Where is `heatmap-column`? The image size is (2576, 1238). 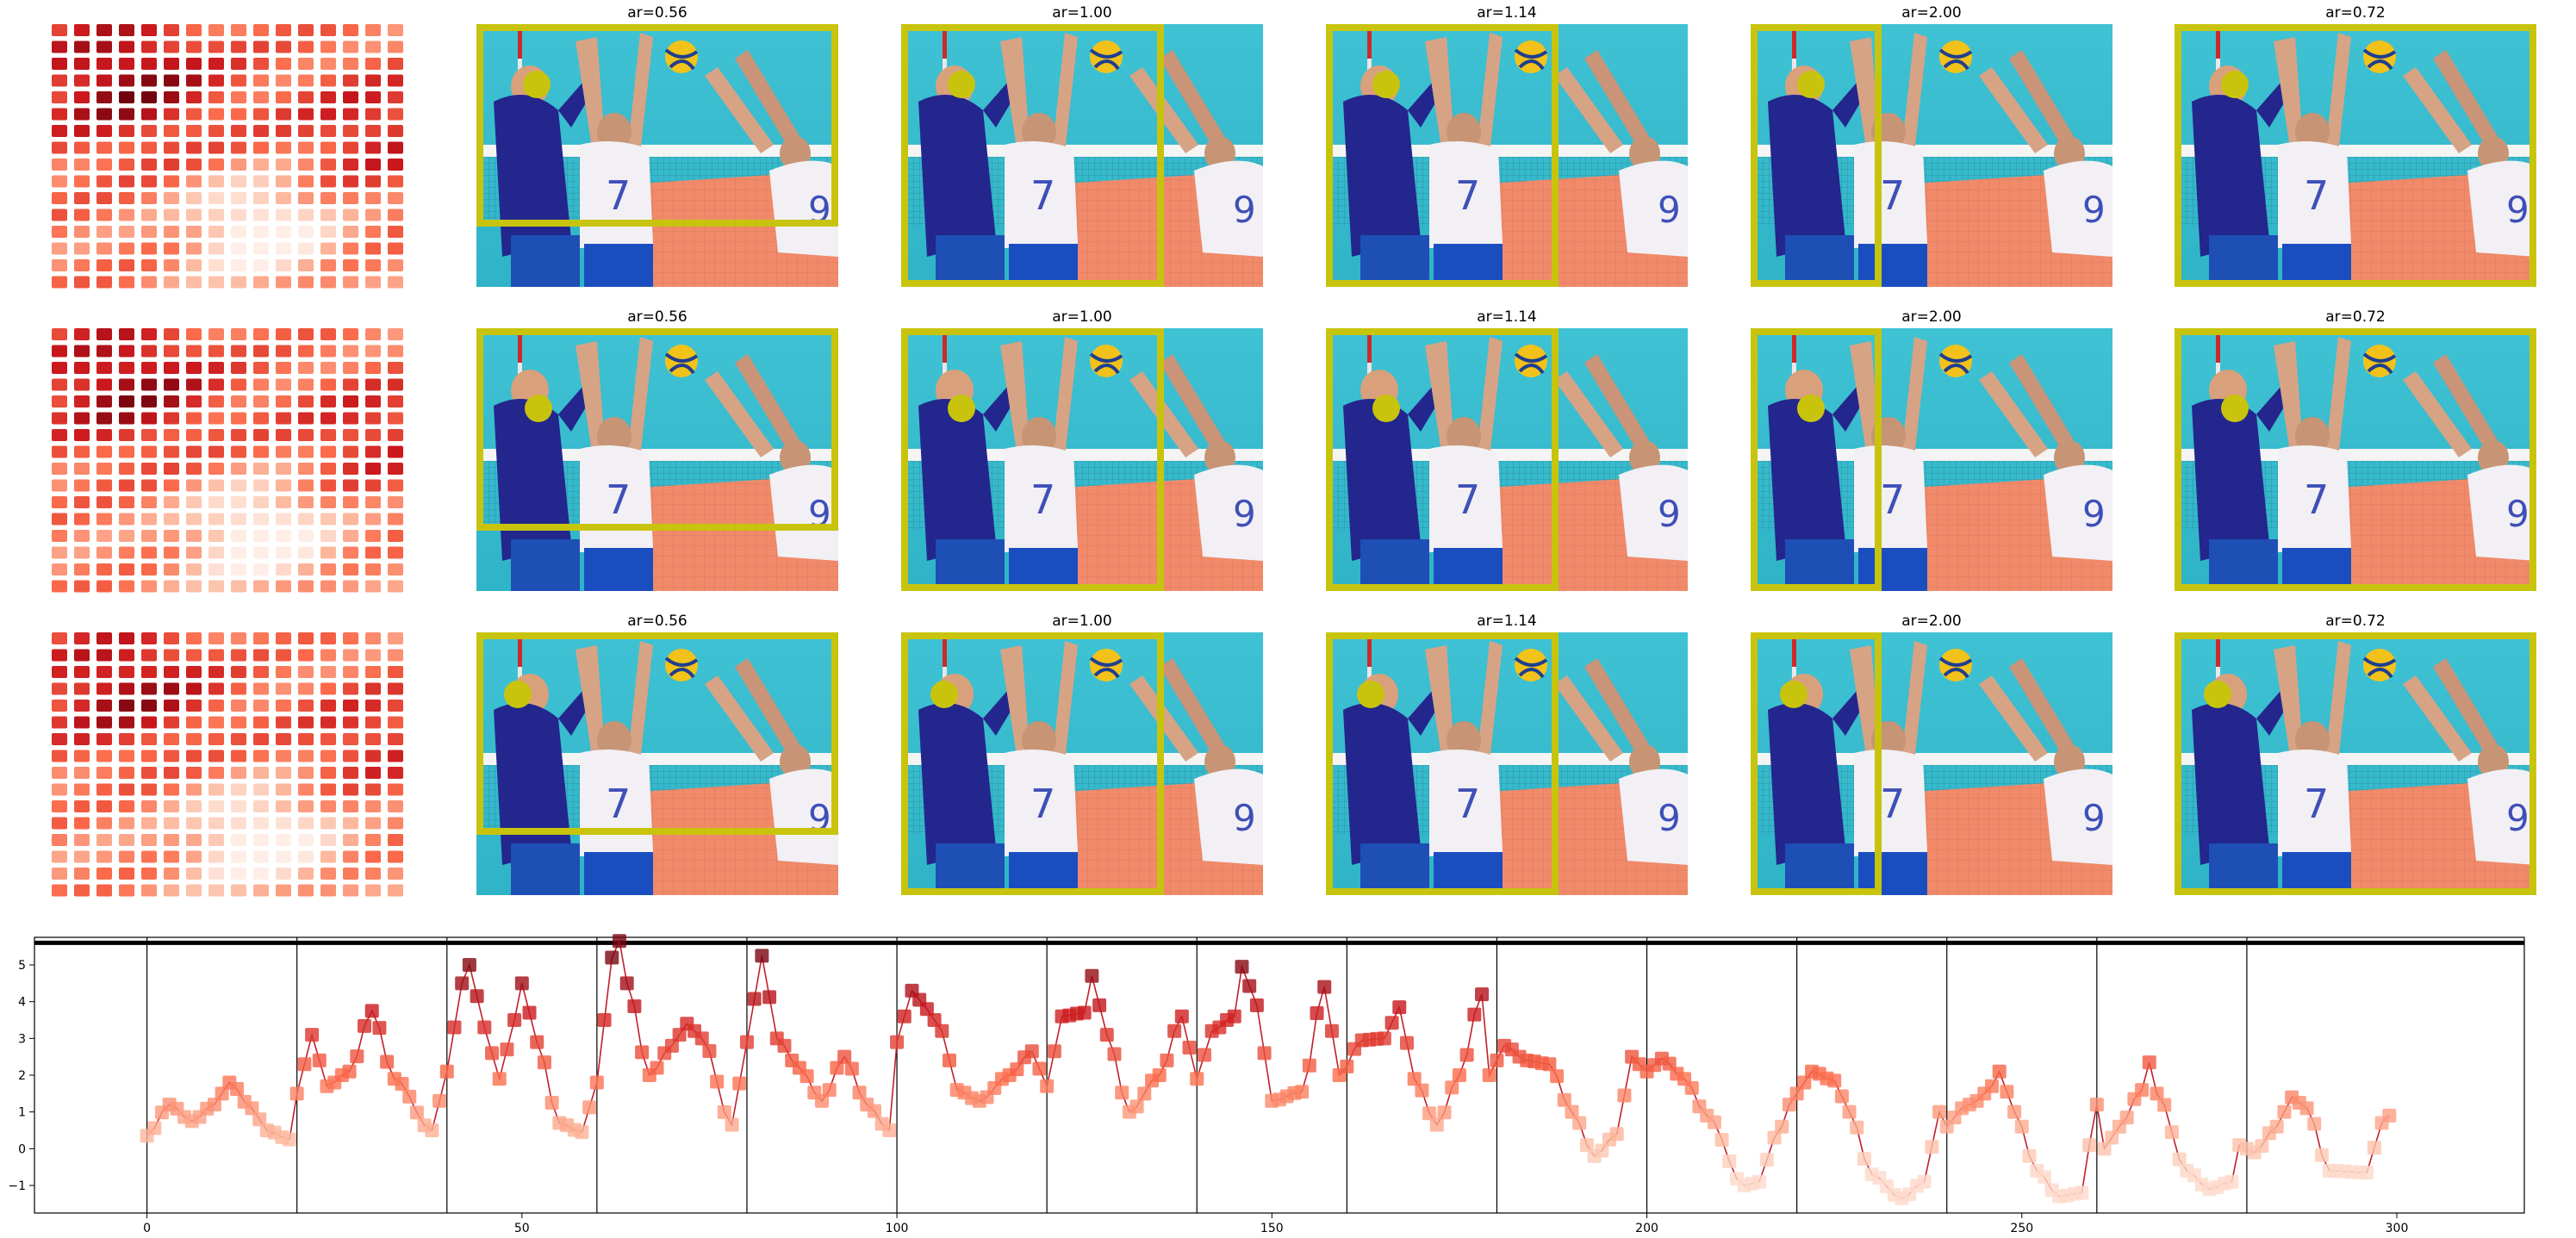 heatmap-column is located at coordinates (227, 460).